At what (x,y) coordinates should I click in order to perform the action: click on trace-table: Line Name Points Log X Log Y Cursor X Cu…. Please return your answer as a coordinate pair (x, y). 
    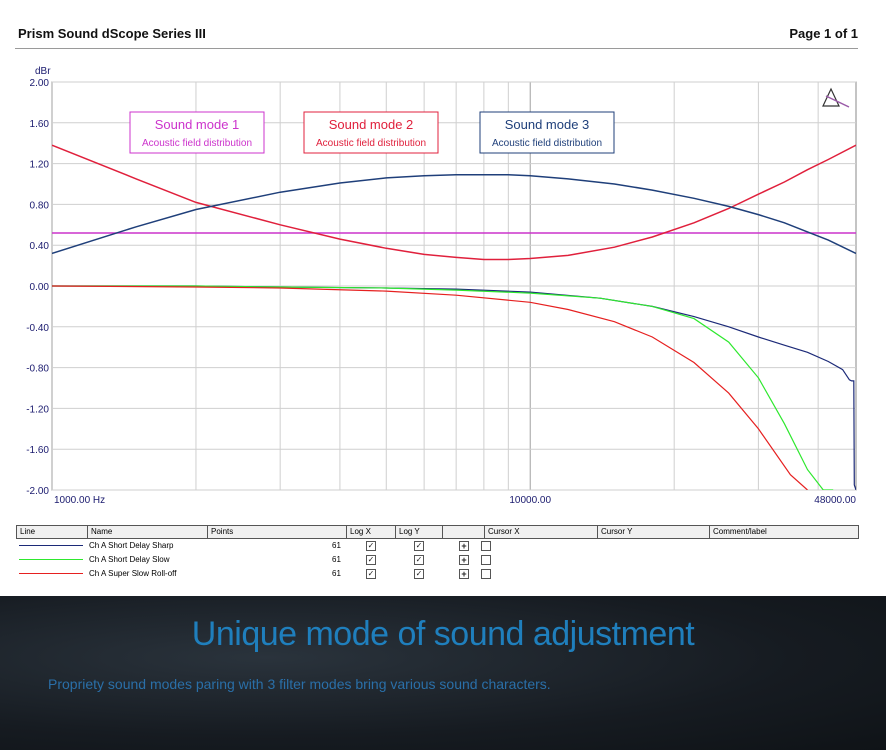
    Looking at the image, I should click on (437, 553).